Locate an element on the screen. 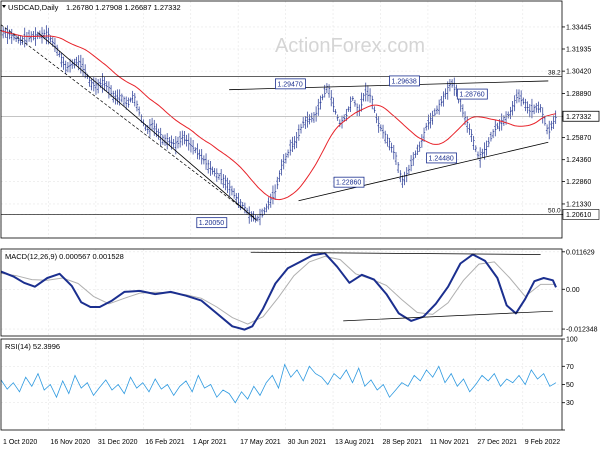 Image resolution: width=600 pixels, height=455 pixels. y-tick-label: 1.30420 is located at coordinates (578, 72).